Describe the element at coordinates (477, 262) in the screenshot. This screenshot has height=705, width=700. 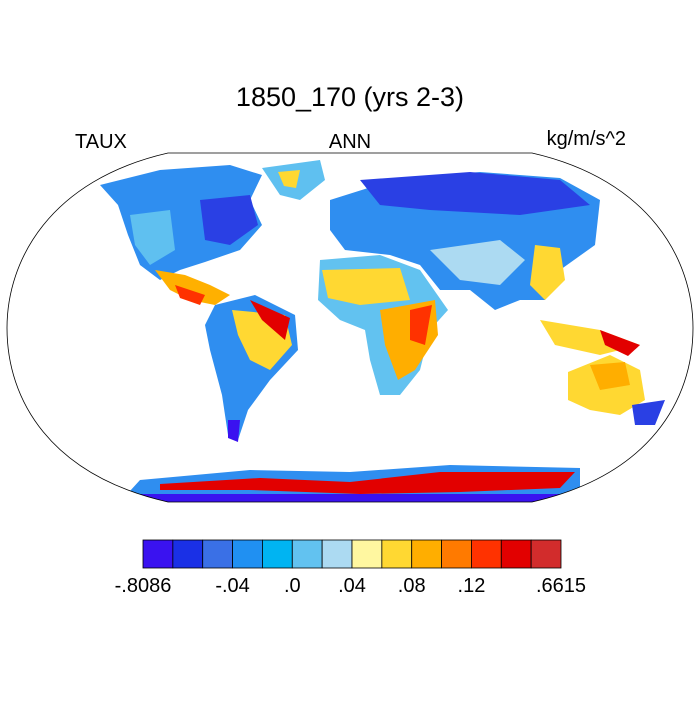
I see `central-asia` at that location.